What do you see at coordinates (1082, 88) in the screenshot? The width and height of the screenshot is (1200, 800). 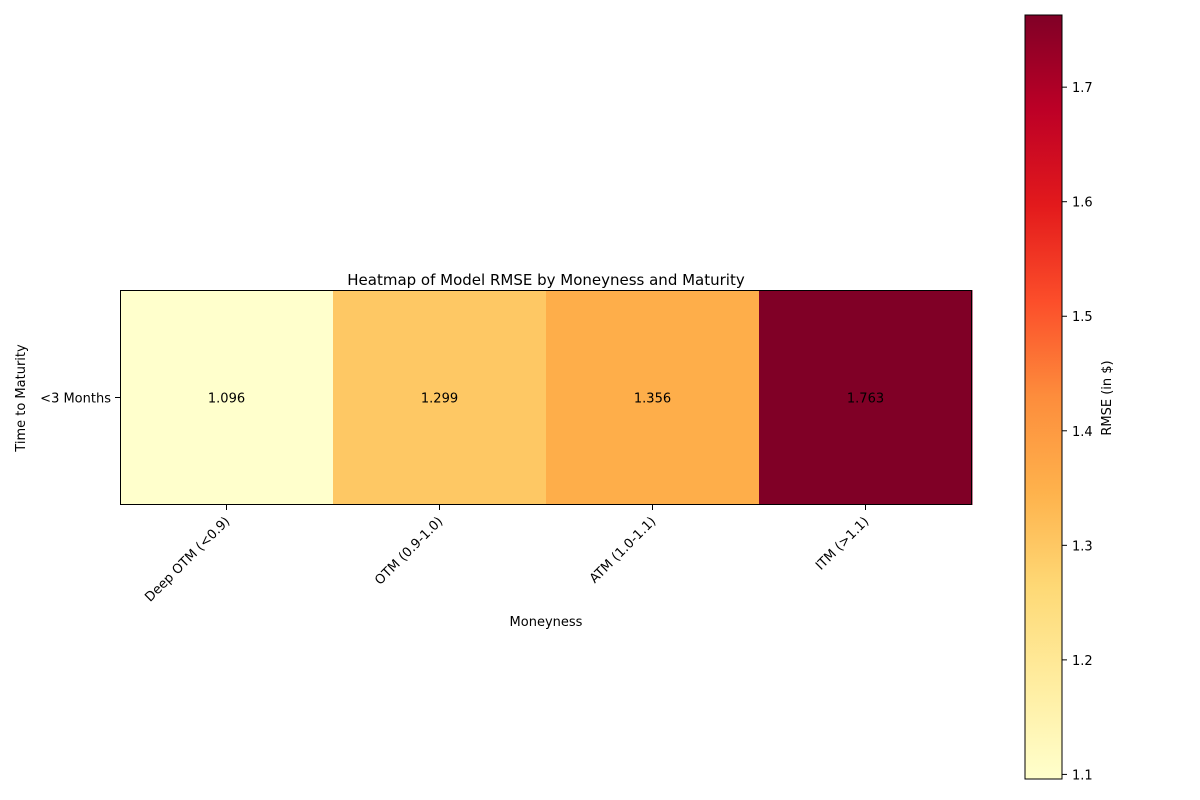 I see `colorbar-tick-label: 1.7` at bounding box center [1082, 88].